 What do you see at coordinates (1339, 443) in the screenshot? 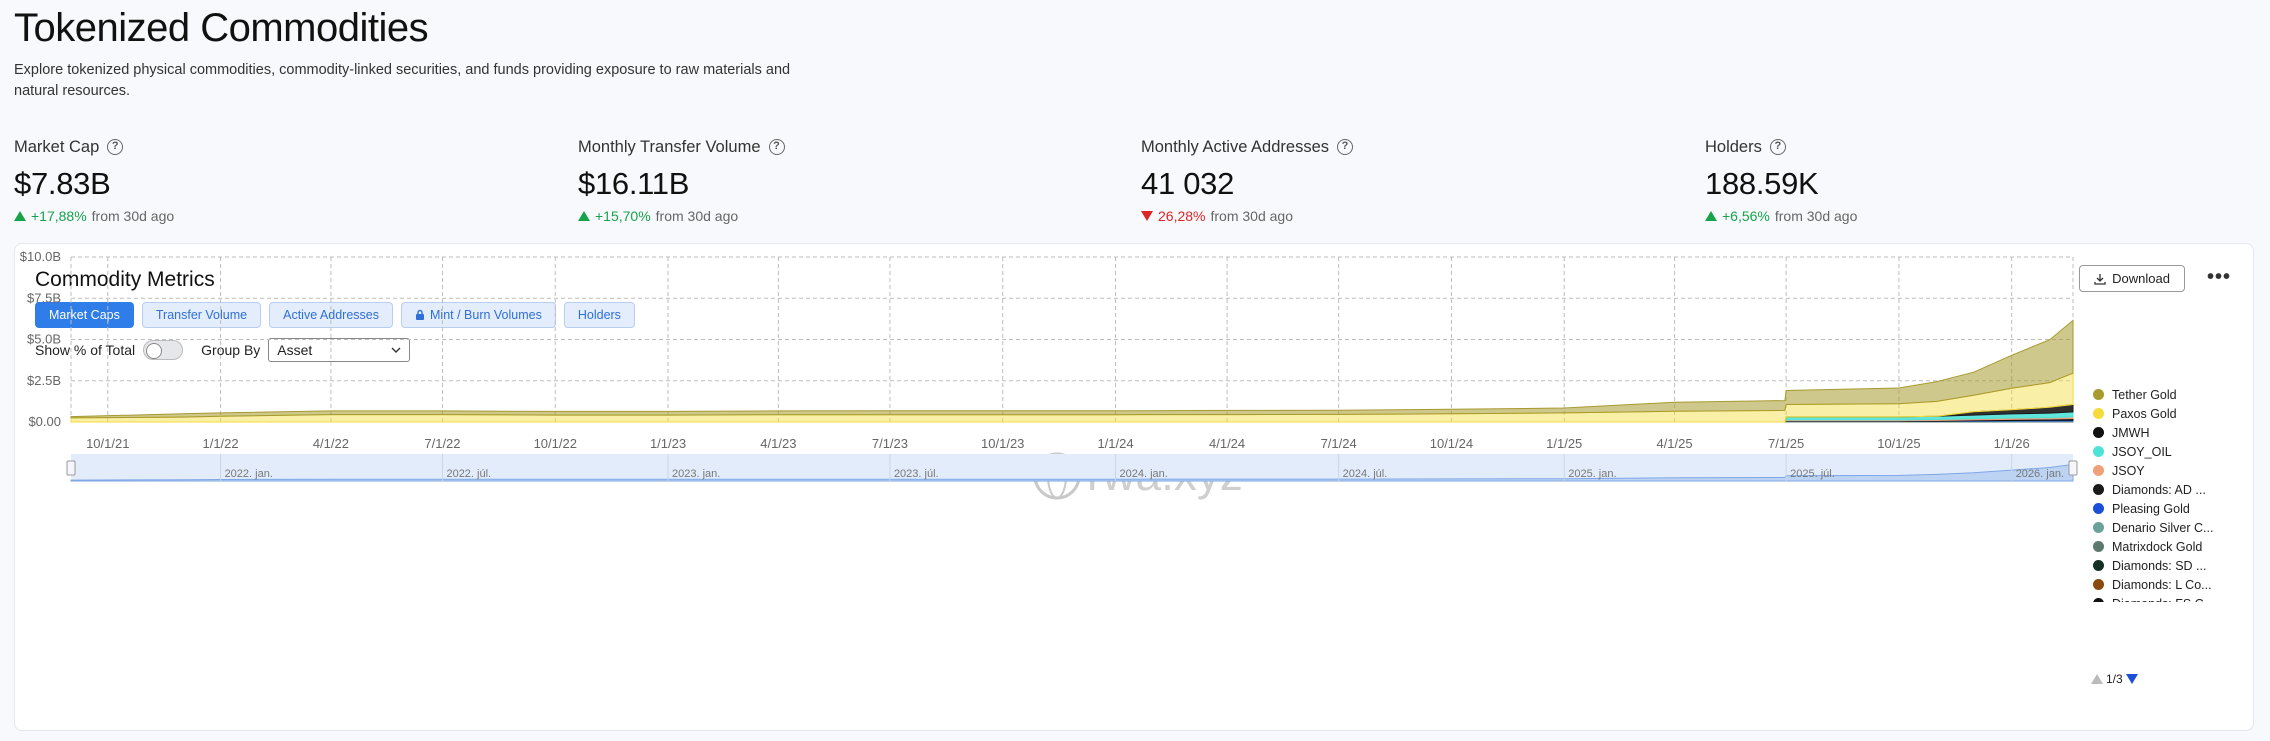
I see `x-tick-label: 7/1/24` at bounding box center [1339, 443].